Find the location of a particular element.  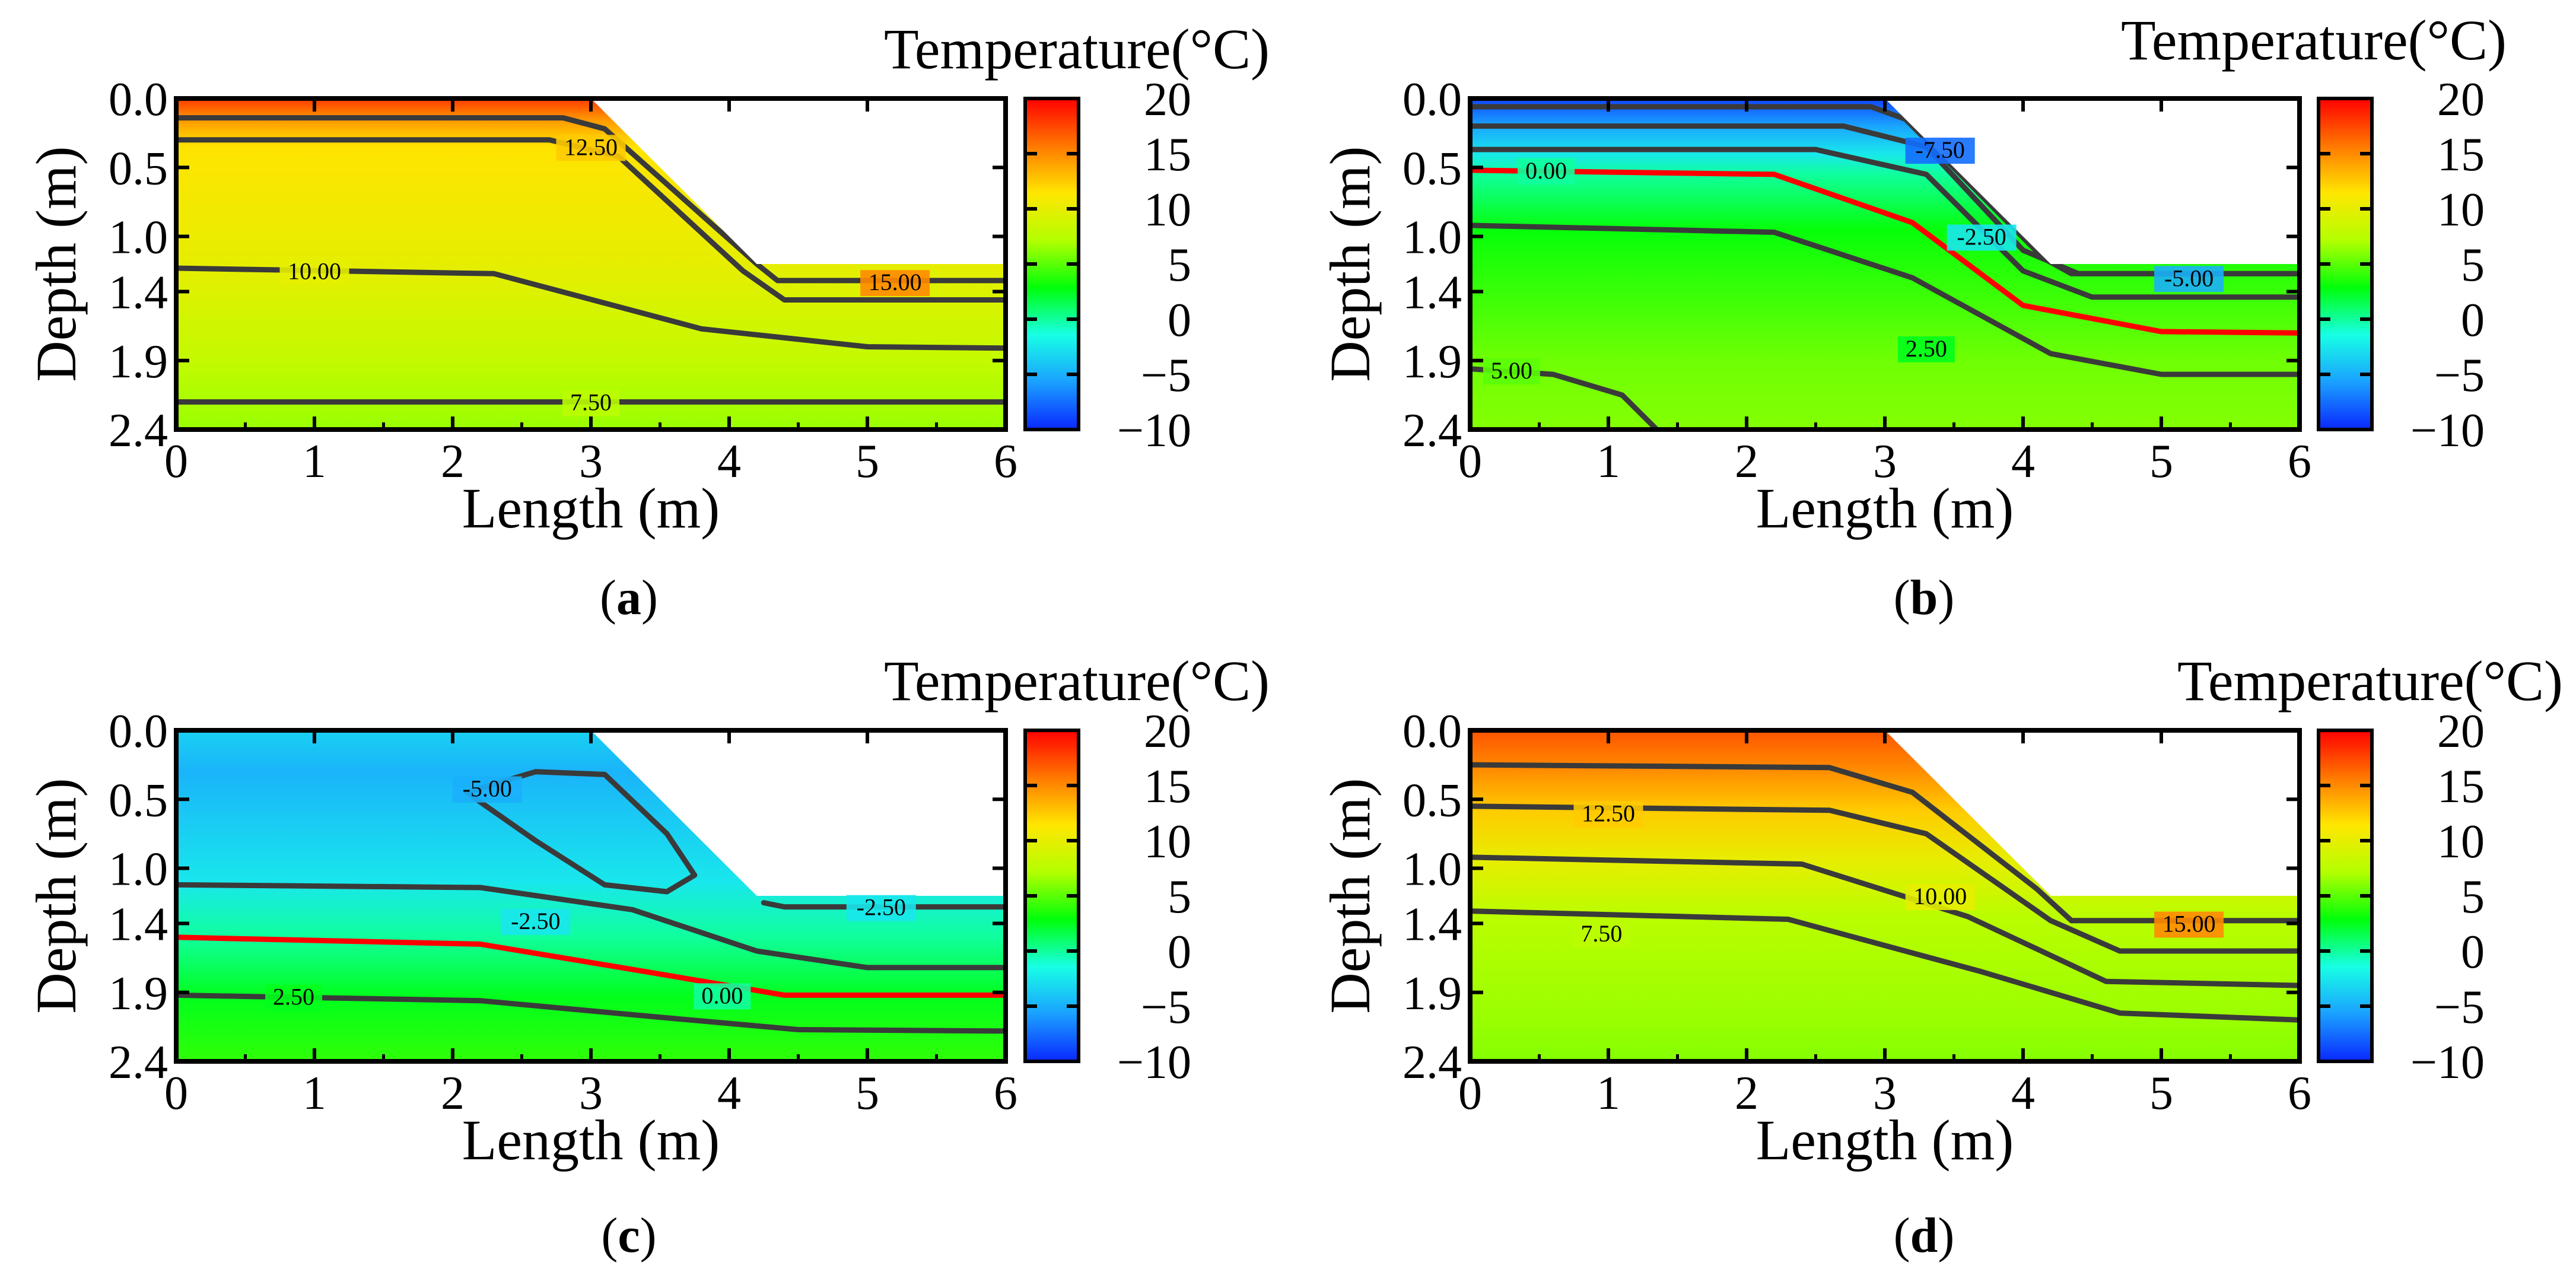

panel-label: (a) is located at coordinates (629, 597).